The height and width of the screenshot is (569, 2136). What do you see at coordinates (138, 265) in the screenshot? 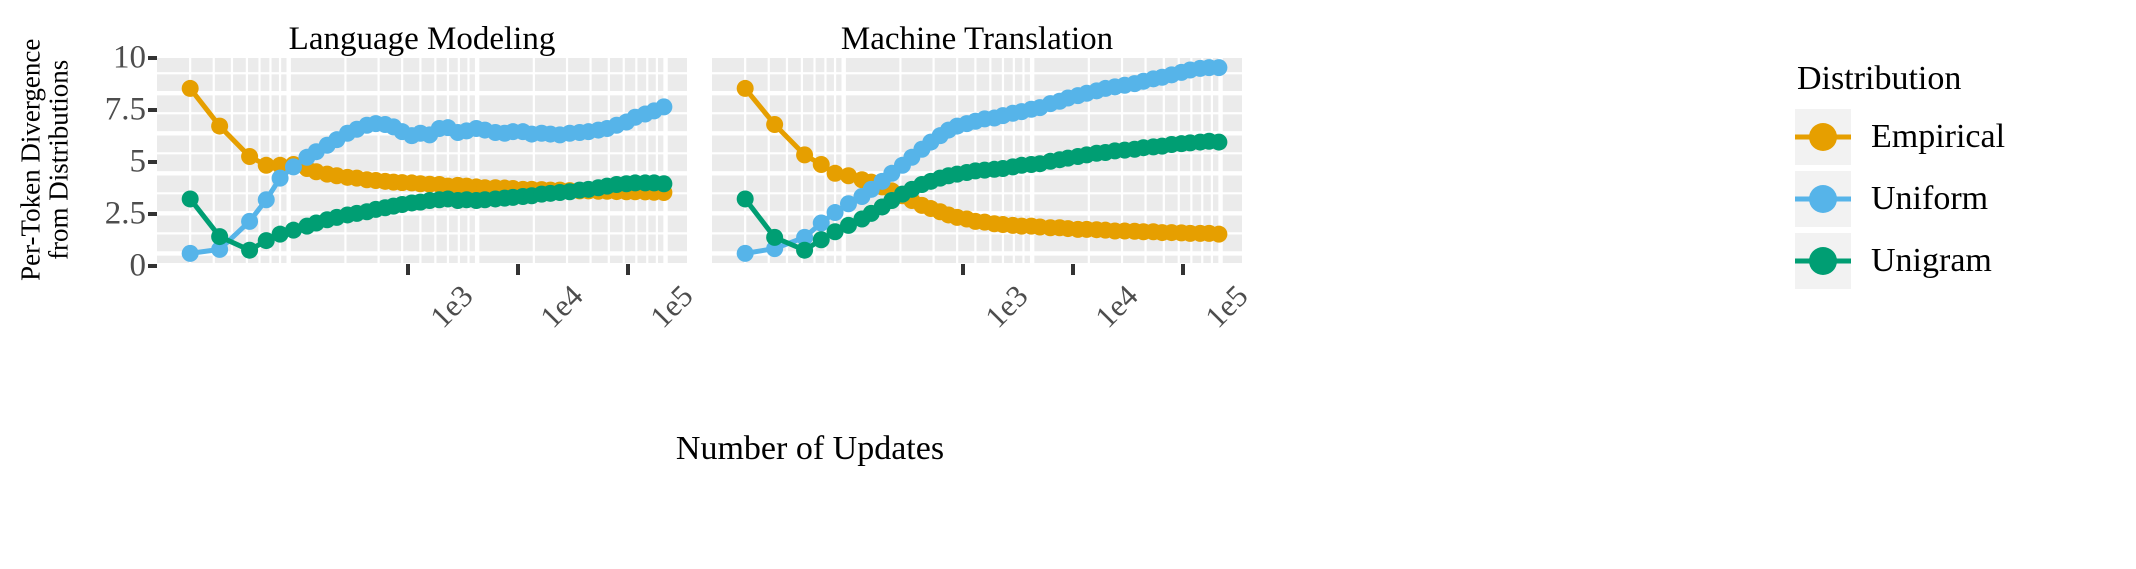
I see `y-tick-label-0: 0` at bounding box center [138, 265].